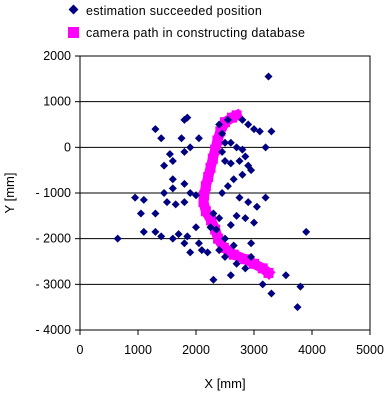 This screenshot has height=398, width=391. Describe the element at coordinates (196, 350) in the screenshot. I see `x-tick-label: 2000` at that location.